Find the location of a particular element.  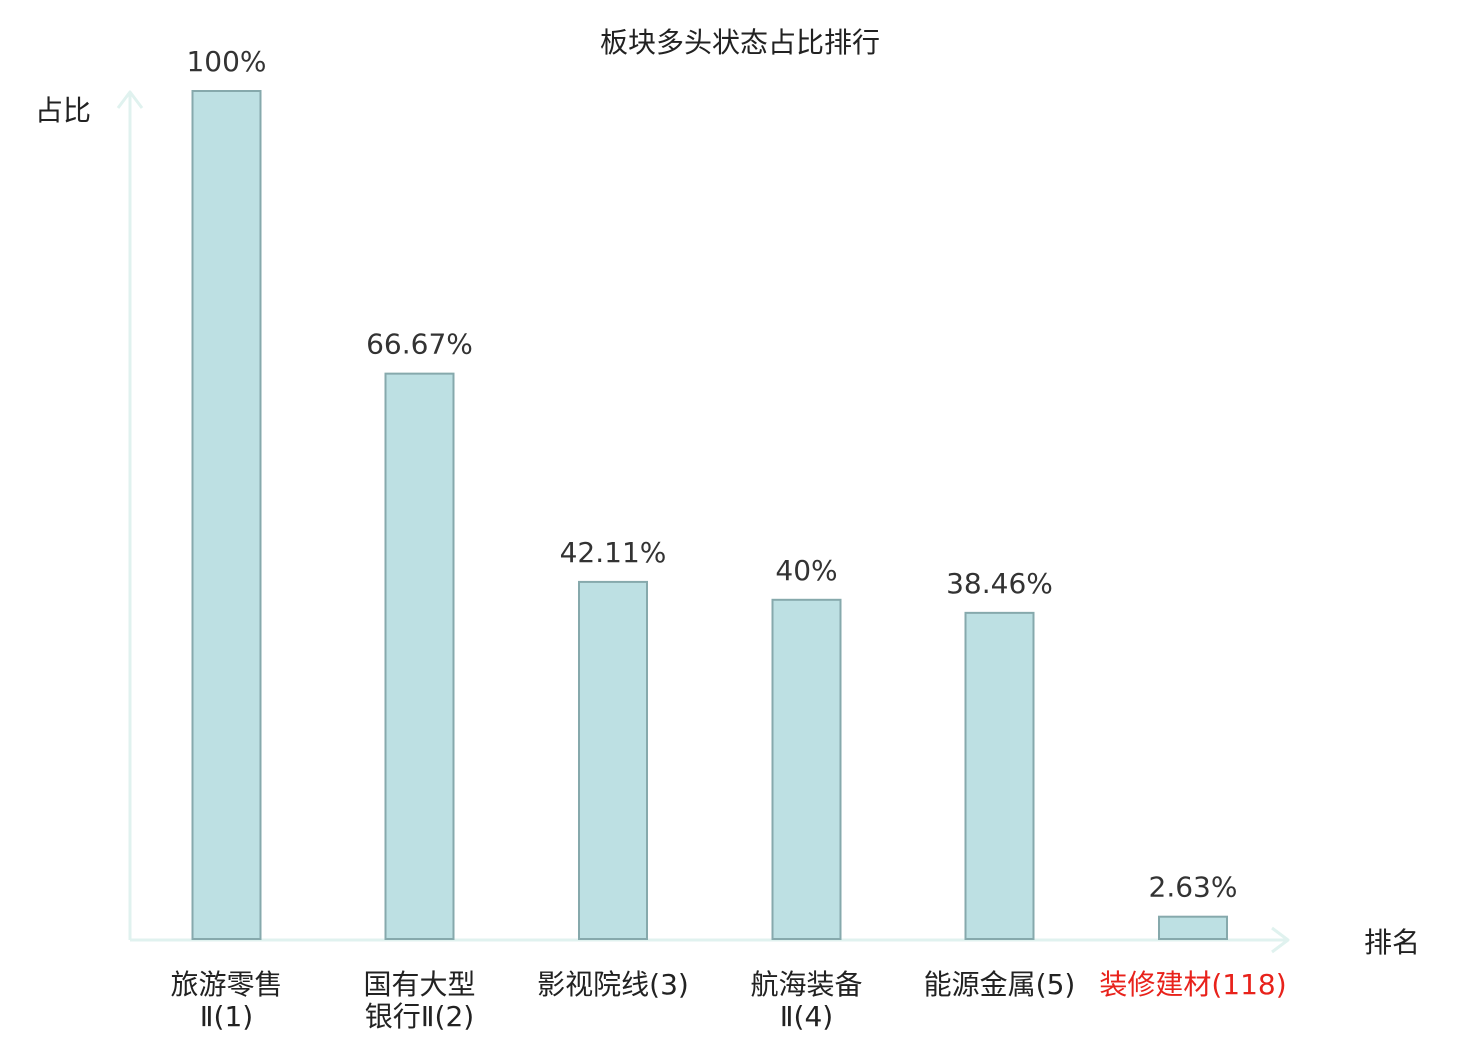

value-label-2: 66.67% is located at coordinates (419, 344).